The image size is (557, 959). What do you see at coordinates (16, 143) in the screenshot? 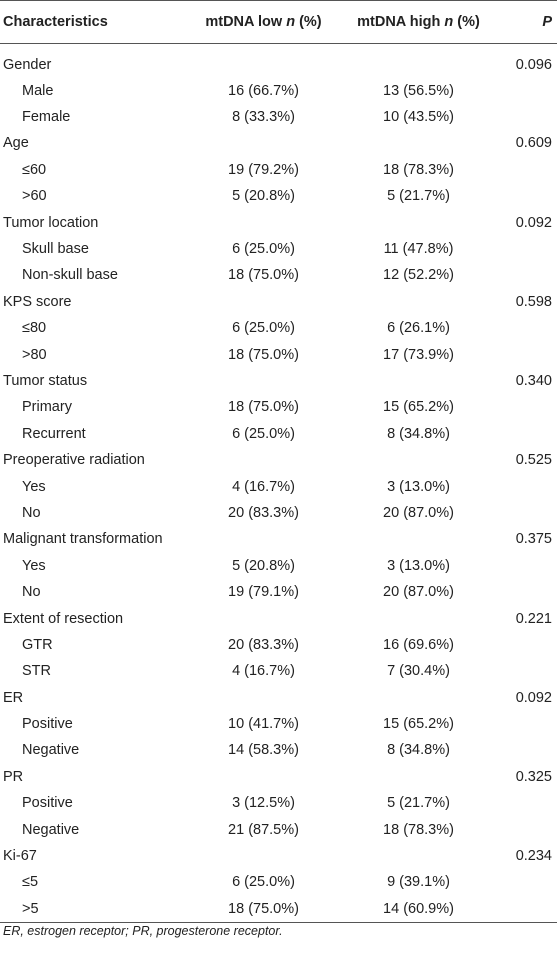
I see `group-label: Age` at bounding box center [16, 143].